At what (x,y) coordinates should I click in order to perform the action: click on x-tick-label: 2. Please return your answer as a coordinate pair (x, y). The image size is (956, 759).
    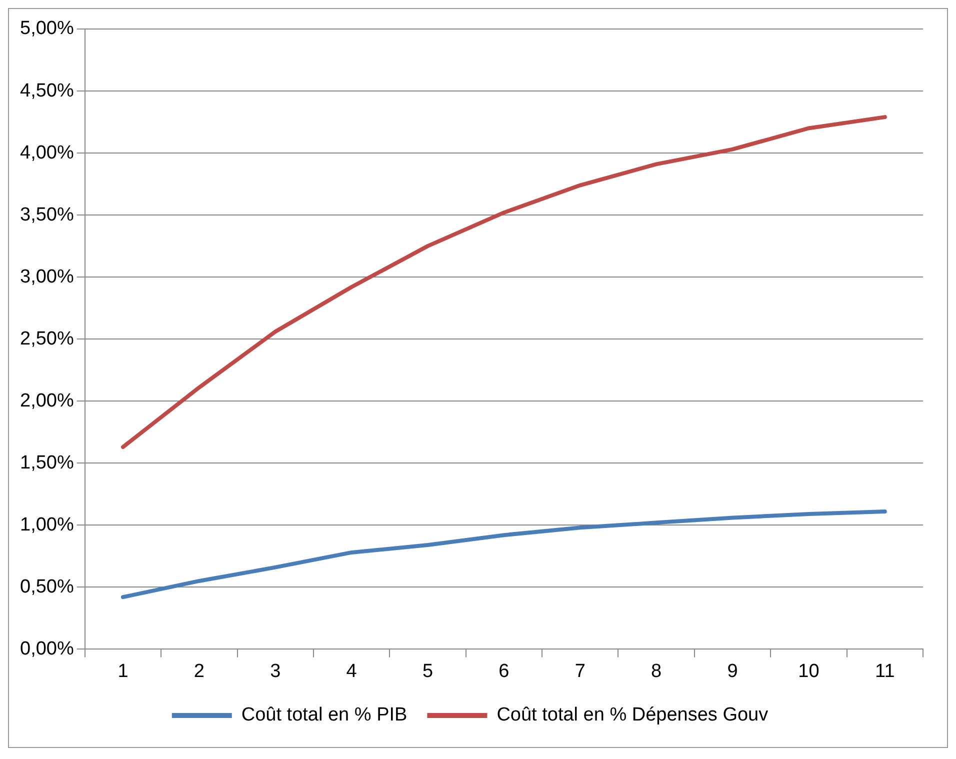
    Looking at the image, I should click on (199, 671).